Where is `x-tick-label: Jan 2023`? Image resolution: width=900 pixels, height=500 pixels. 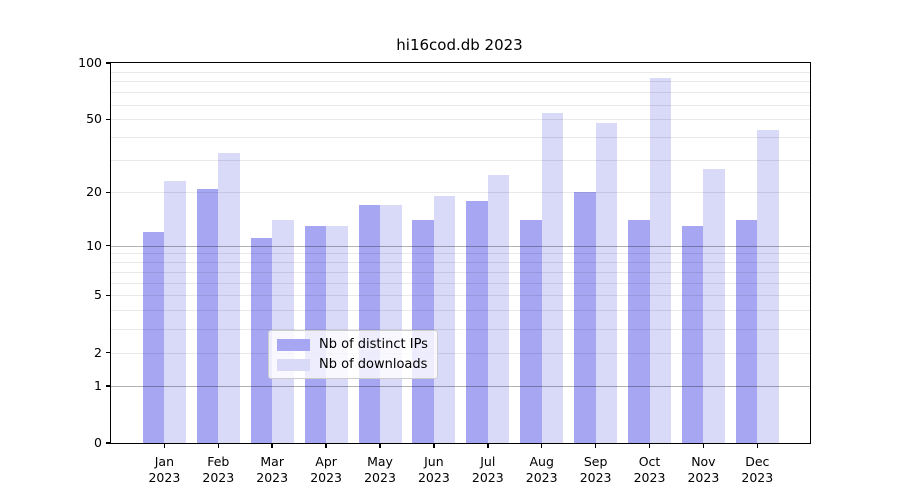
x-tick-label: Jan 2023 is located at coordinates (164, 469).